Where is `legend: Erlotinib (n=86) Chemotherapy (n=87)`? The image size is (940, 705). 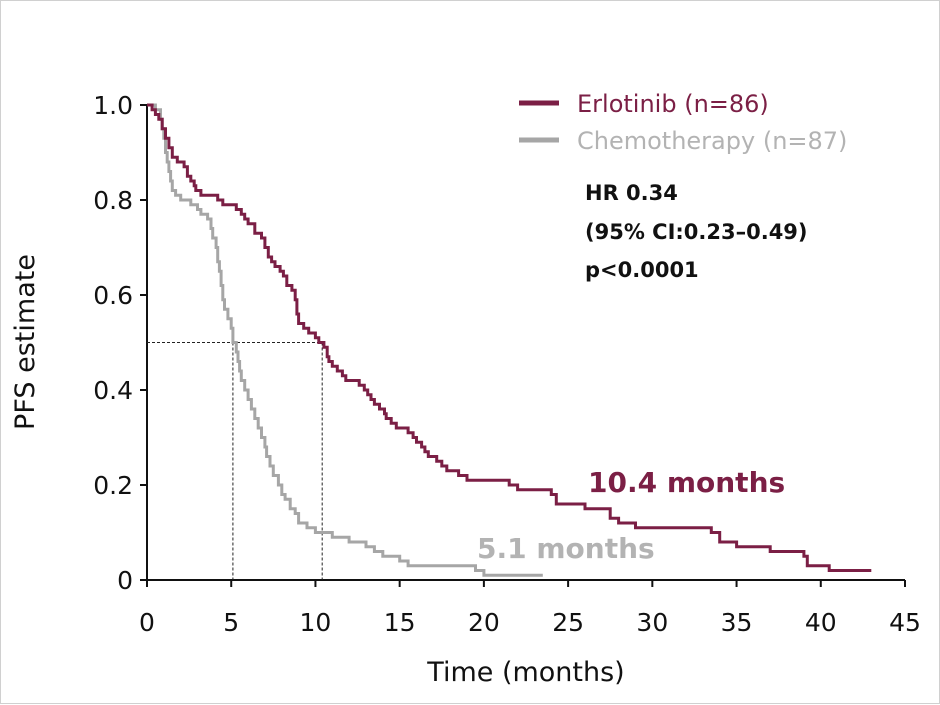
legend: Erlotinib (n=86) Chemotherapy (n=87) is located at coordinates (683, 122).